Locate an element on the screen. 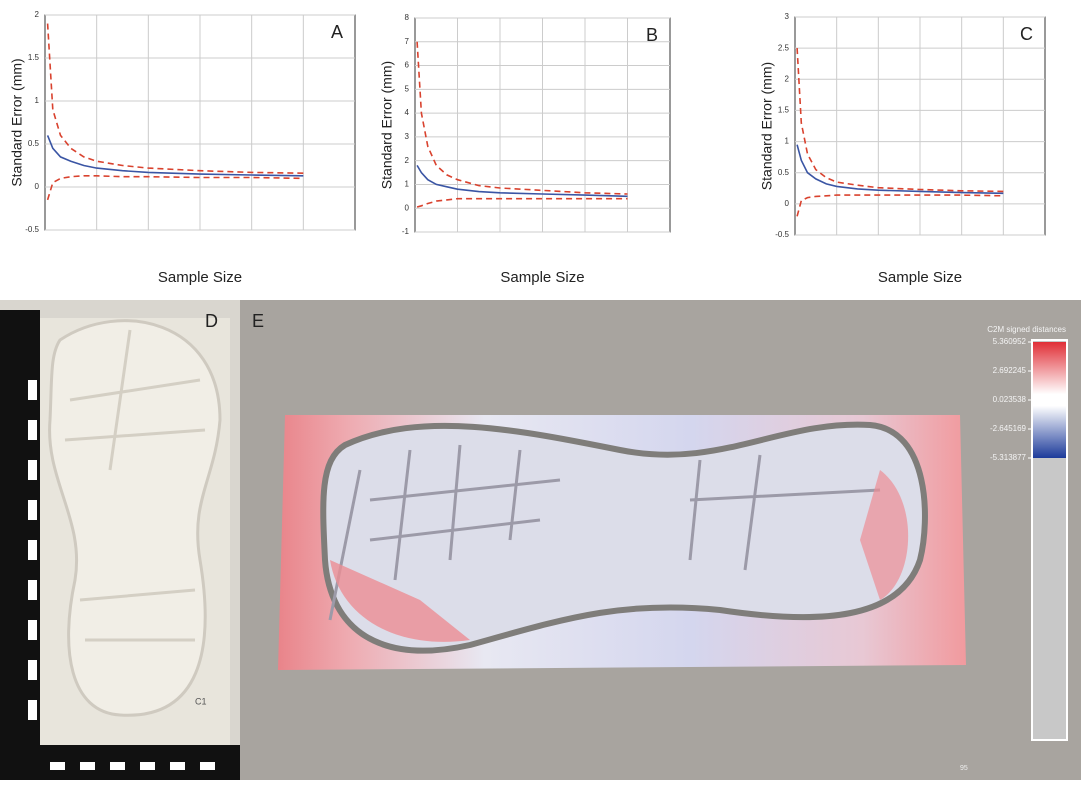 The image size is (1081, 785). panel-label: A is located at coordinates (337, 32).